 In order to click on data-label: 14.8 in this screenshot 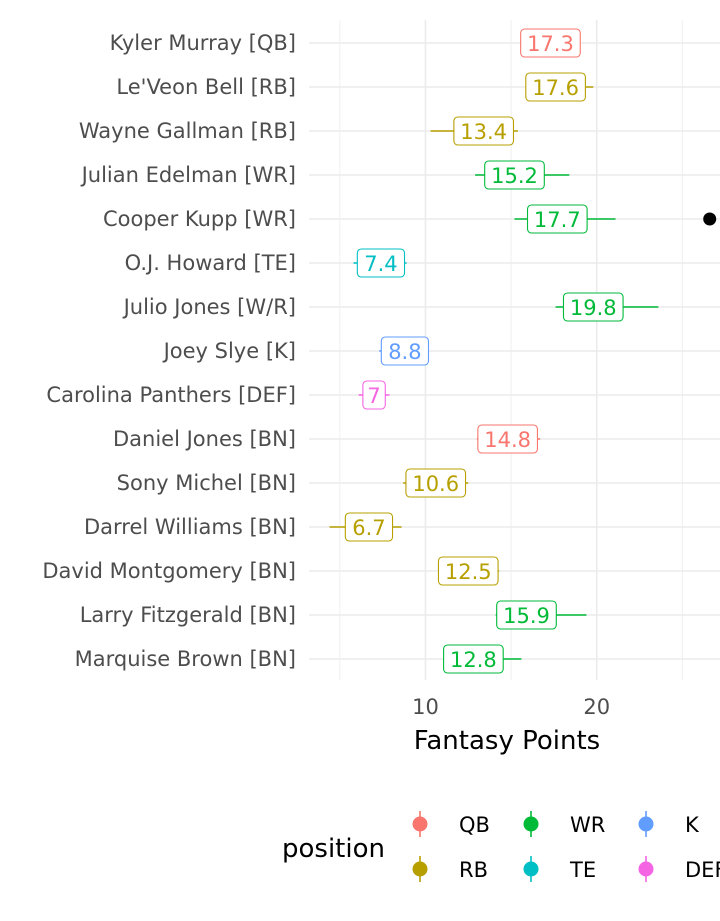, I will do `click(507, 440)`.